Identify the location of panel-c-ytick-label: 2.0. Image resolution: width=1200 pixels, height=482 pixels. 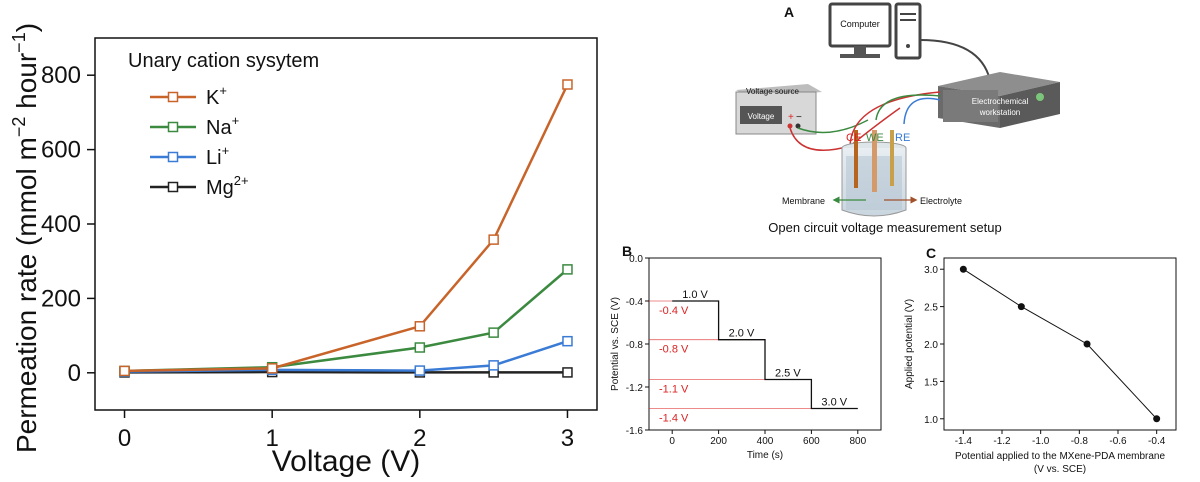
(931, 345).